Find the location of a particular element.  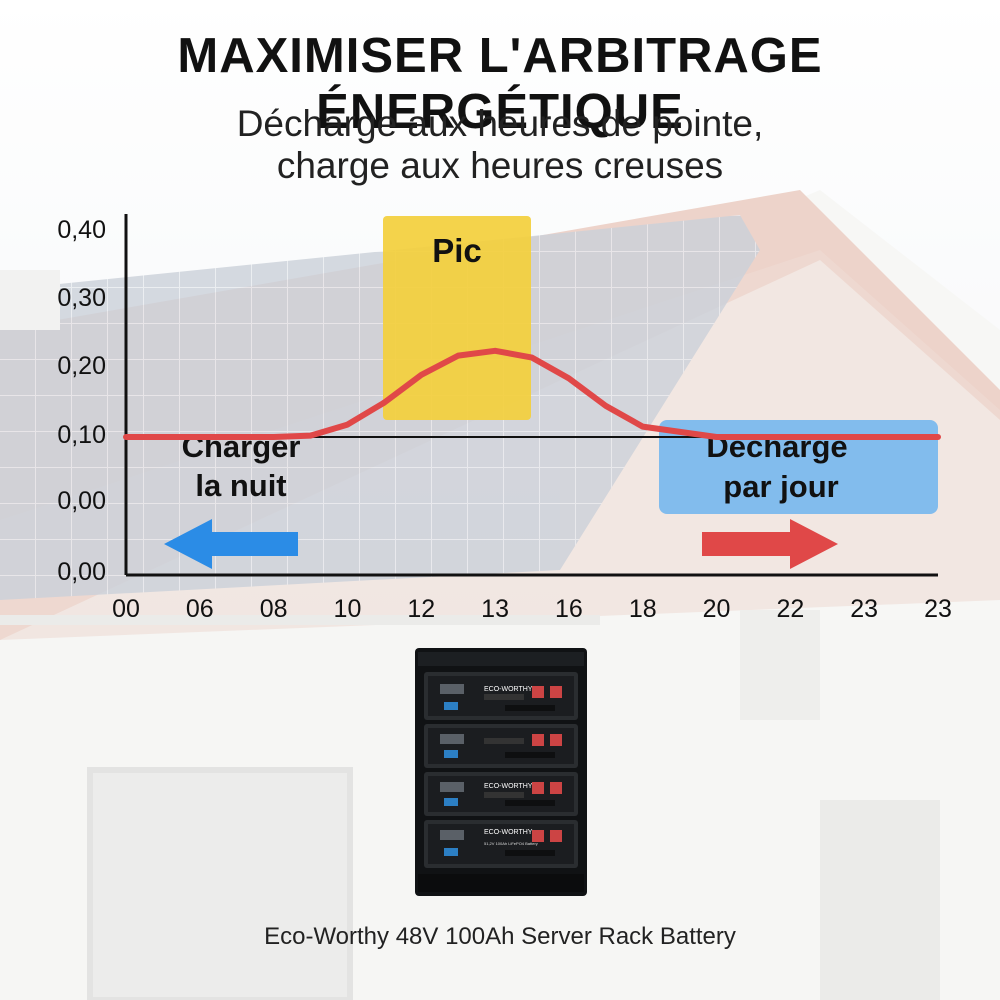

x-tick-label: 20 is located at coordinates (717, 609).